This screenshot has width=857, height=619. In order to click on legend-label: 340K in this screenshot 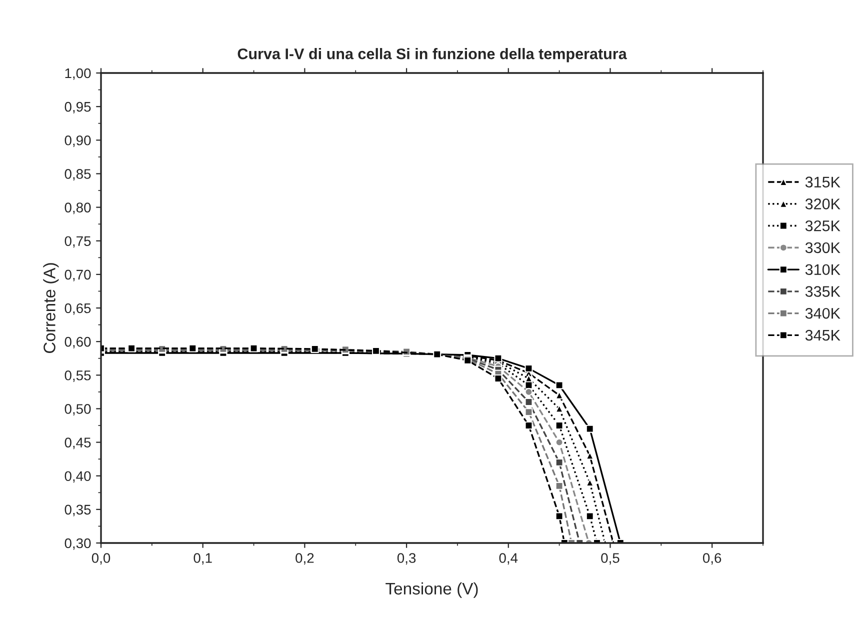, I will do `click(822, 313)`.